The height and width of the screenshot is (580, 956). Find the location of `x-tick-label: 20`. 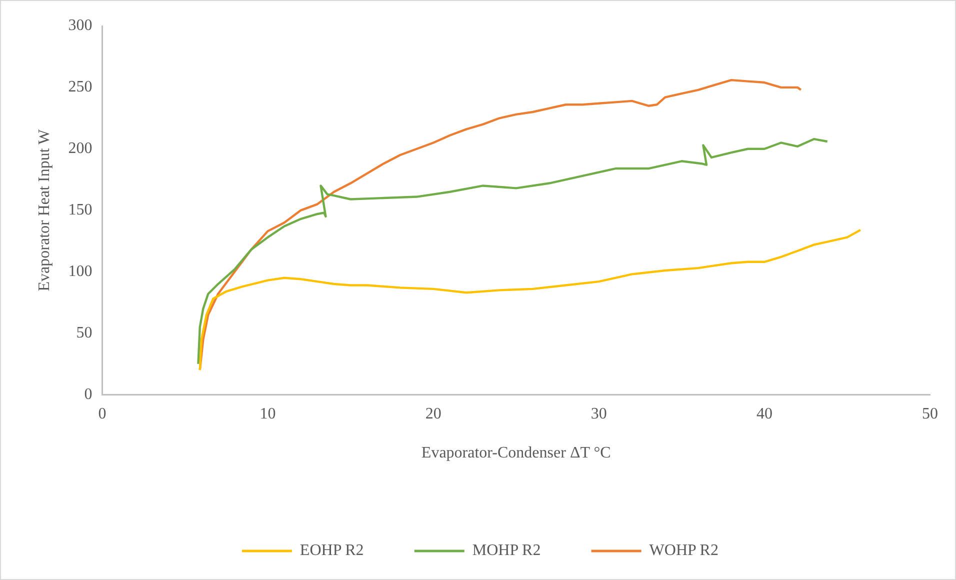

x-tick-label: 20 is located at coordinates (433, 413).